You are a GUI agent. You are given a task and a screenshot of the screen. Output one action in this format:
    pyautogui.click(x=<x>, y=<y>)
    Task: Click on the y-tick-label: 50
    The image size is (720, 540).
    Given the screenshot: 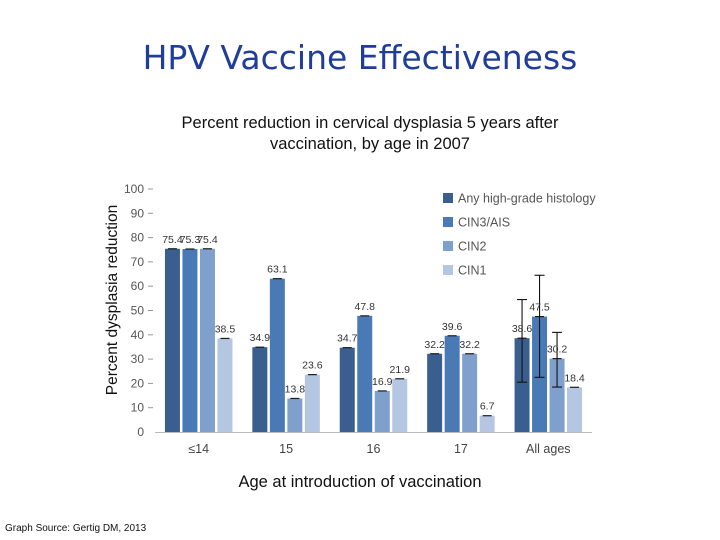 What is the action you would take?
    pyautogui.click(x=138, y=311)
    